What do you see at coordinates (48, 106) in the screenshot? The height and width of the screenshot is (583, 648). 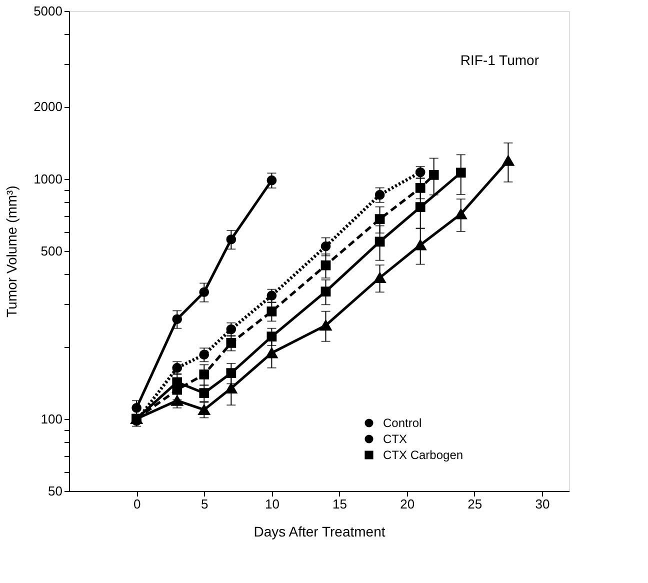 I see `y-tick-label: 2000` at bounding box center [48, 106].